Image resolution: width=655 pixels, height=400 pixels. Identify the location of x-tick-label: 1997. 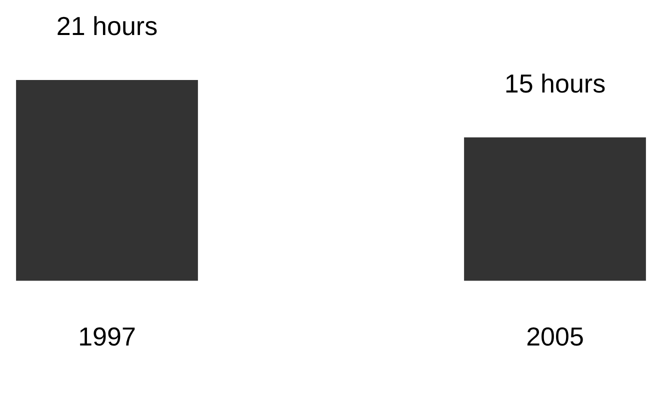
(107, 337).